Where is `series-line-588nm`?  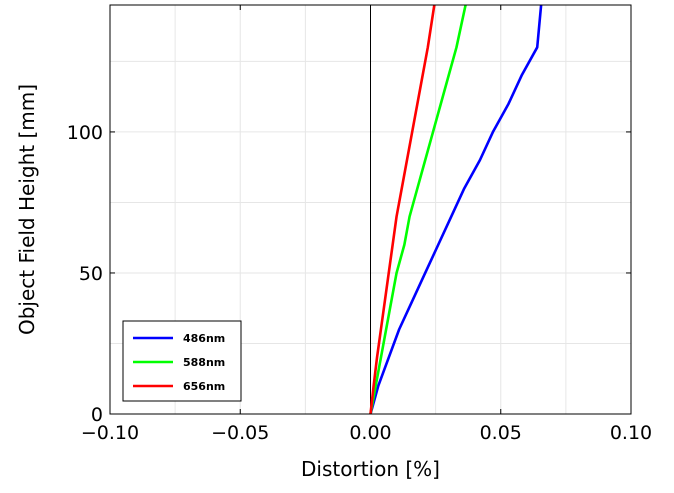 series-line-588nm is located at coordinates (418, 209).